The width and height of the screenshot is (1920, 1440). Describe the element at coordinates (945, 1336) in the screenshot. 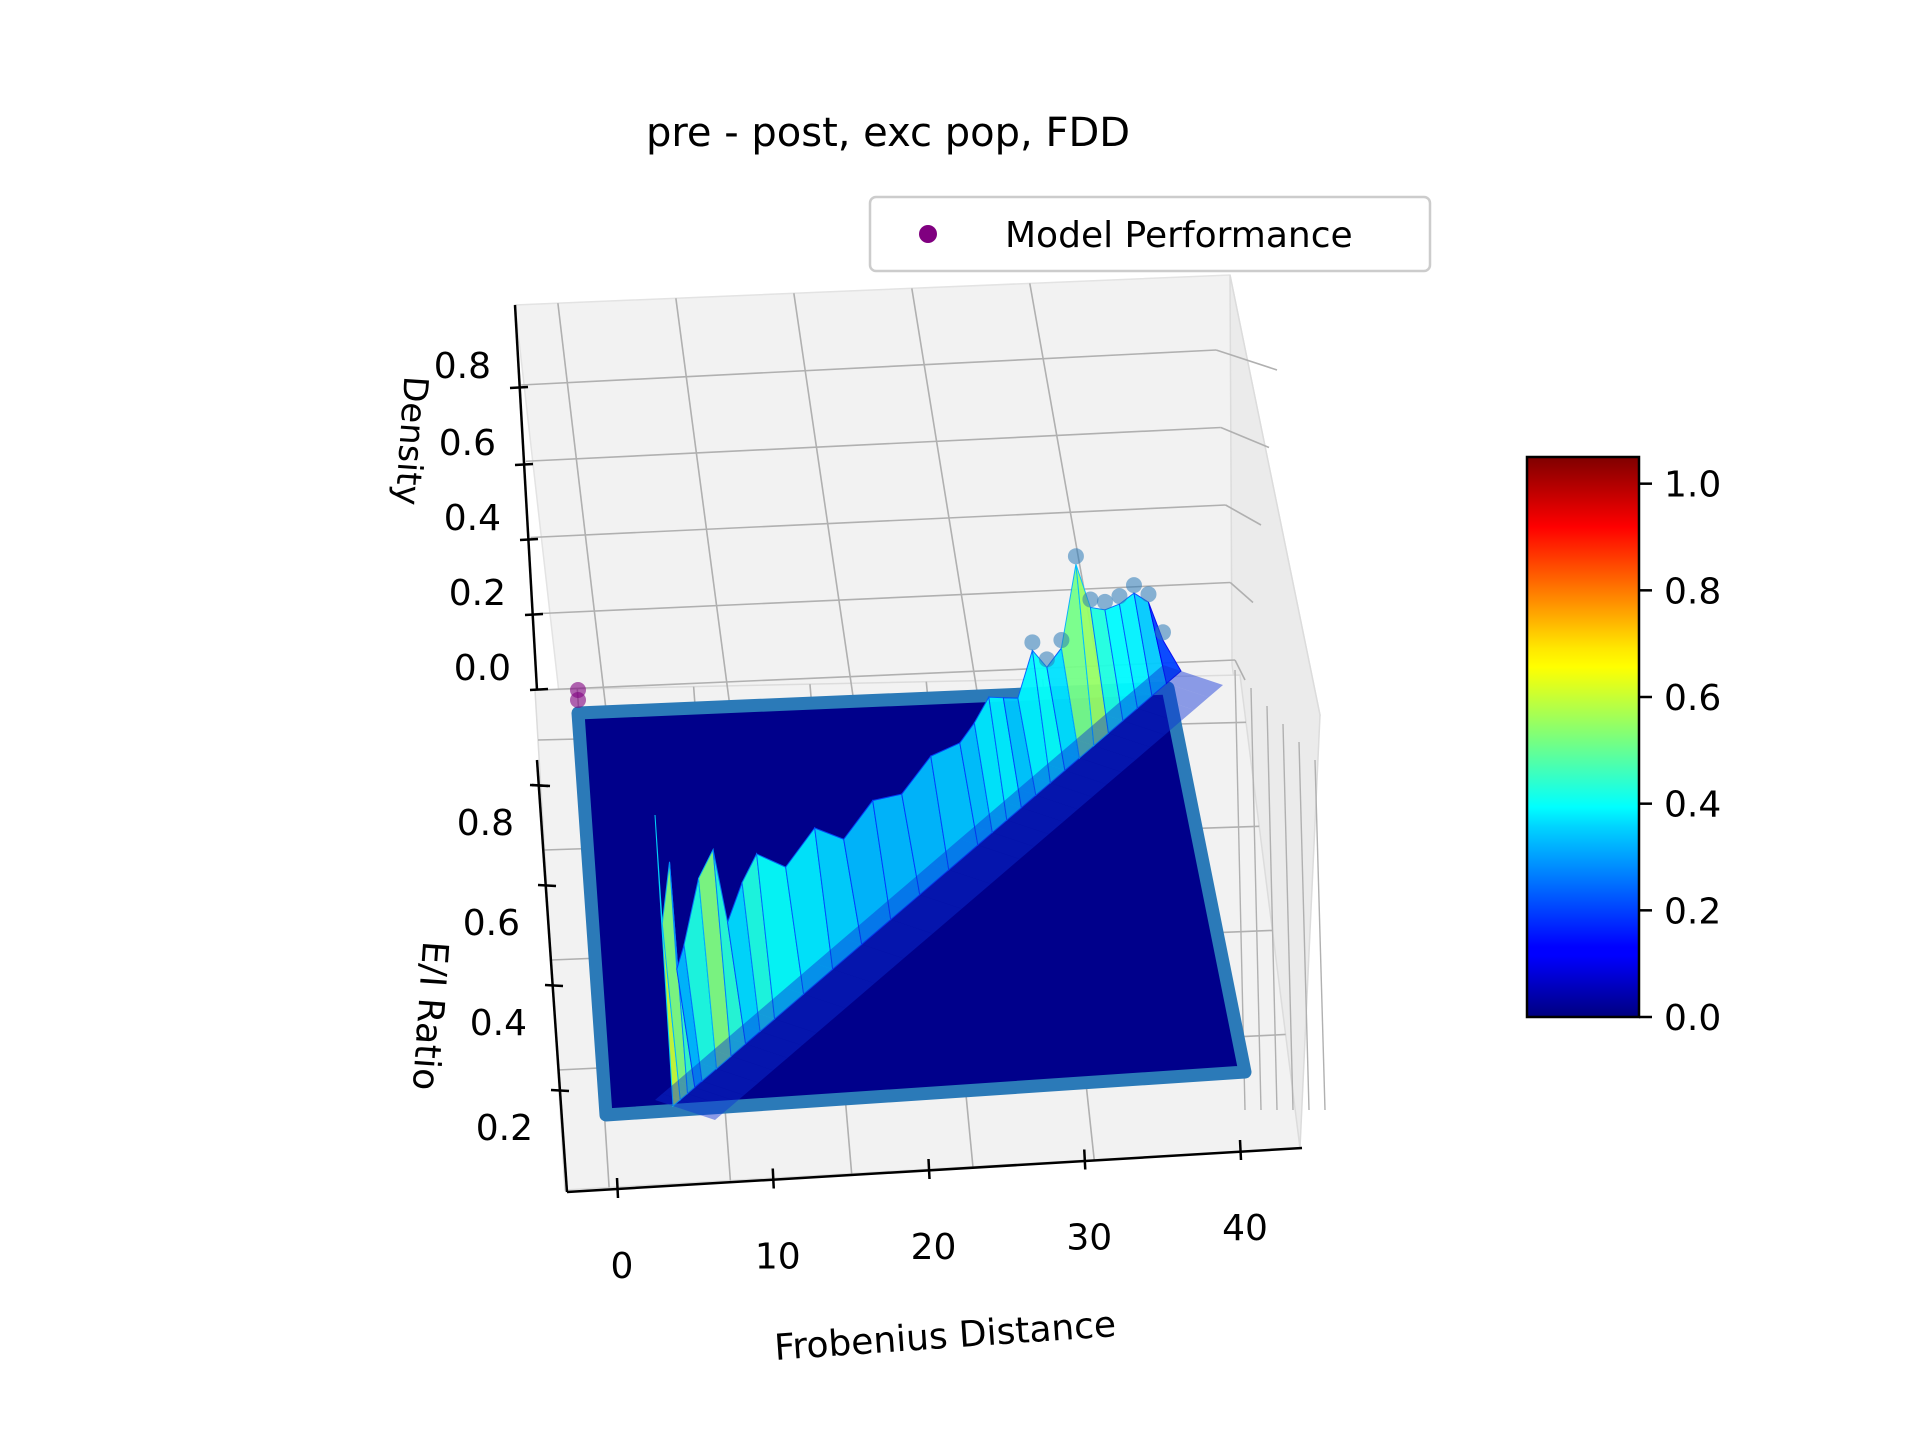

I see `x-axis-label: Frobenius Distance` at that location.